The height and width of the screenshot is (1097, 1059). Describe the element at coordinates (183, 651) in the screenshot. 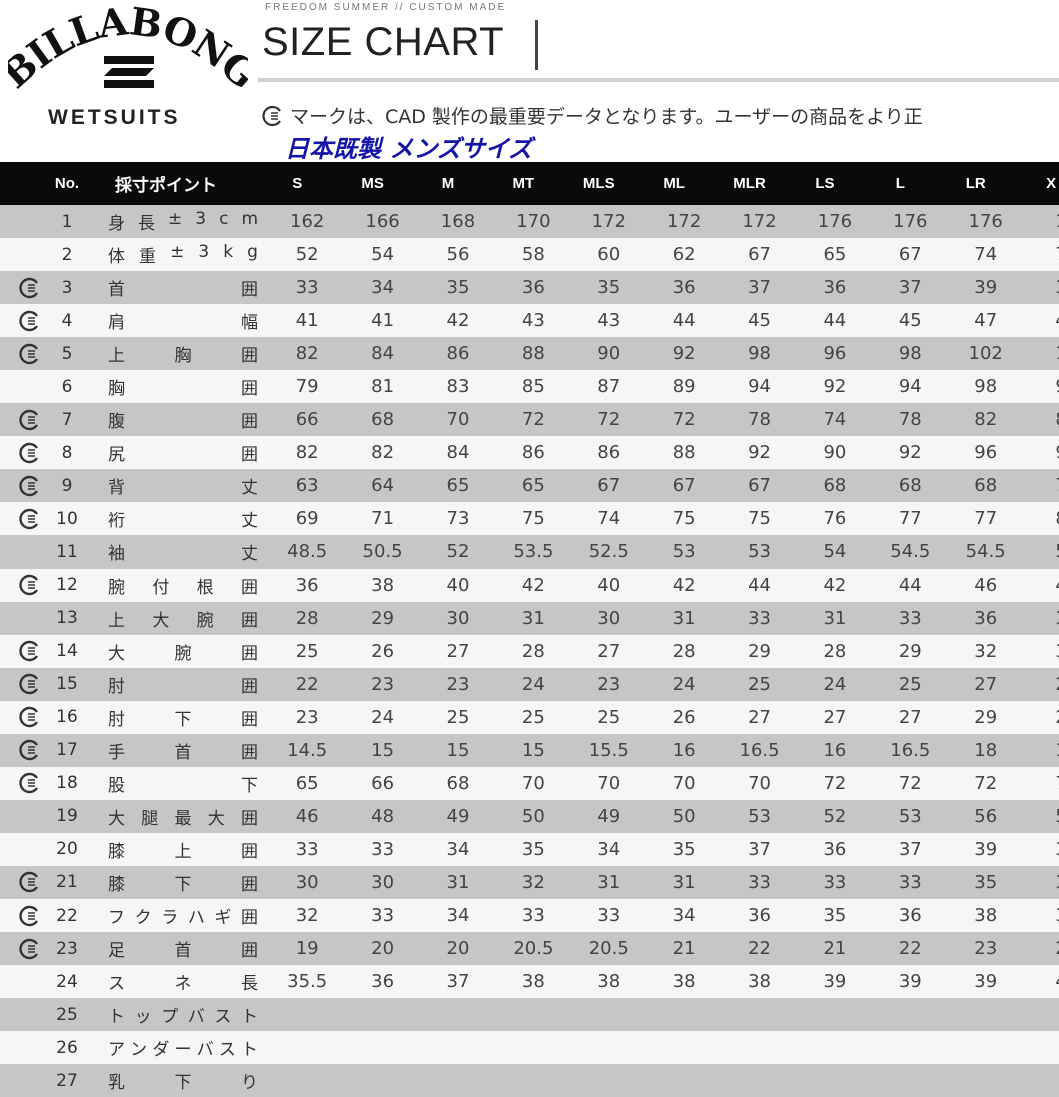

I see `measure-point-label: 大腕囲` at that location.